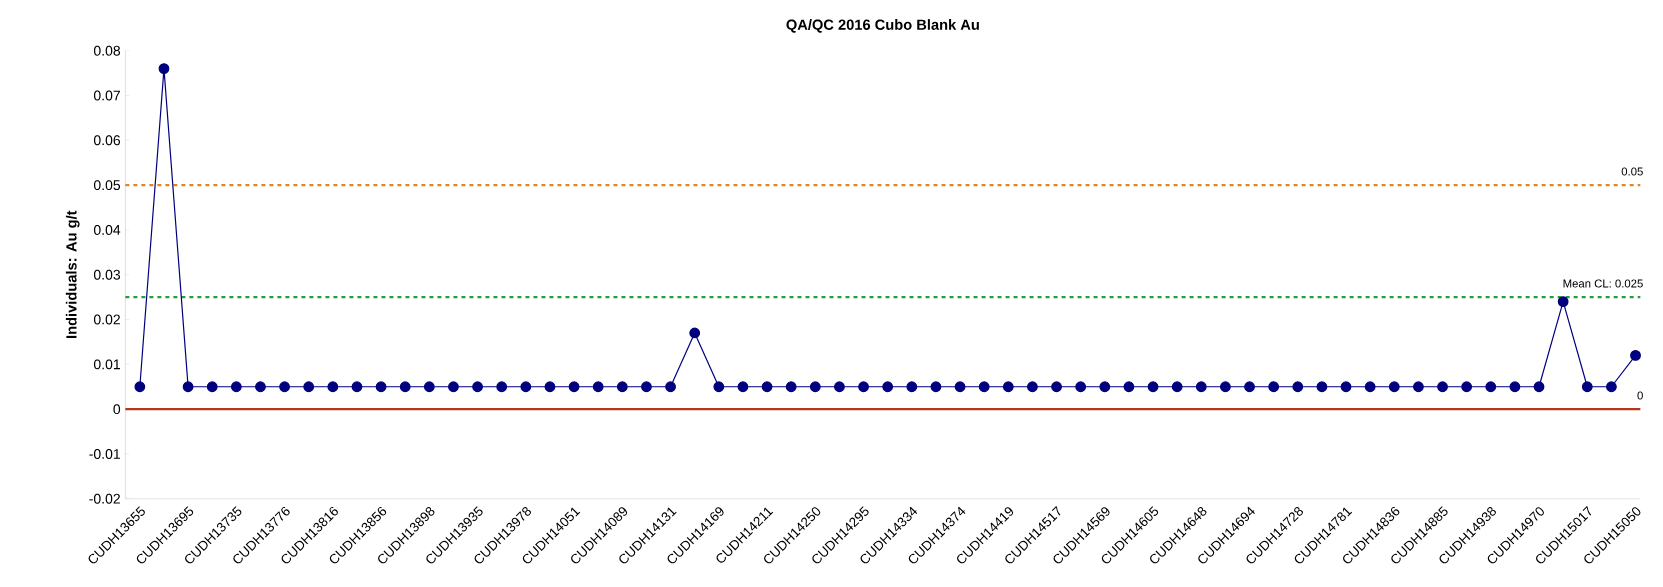 Image resolution: width=1663 pixels, height=587 pixels. What do you see at coordinates (107, 140) in the screenshot?
I see `y-tick-label: 0.06` at bounding box center [107, 140].